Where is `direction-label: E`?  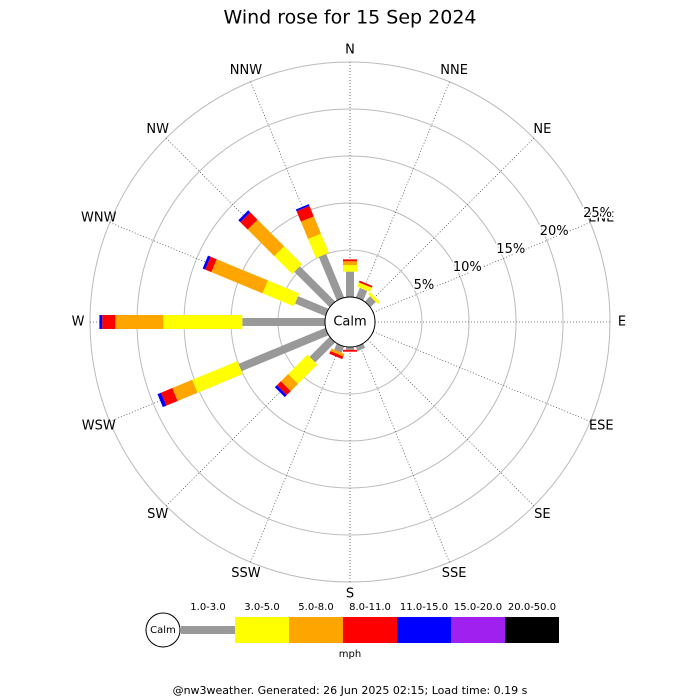
direction-label: E is located at coordinates (622, 322).